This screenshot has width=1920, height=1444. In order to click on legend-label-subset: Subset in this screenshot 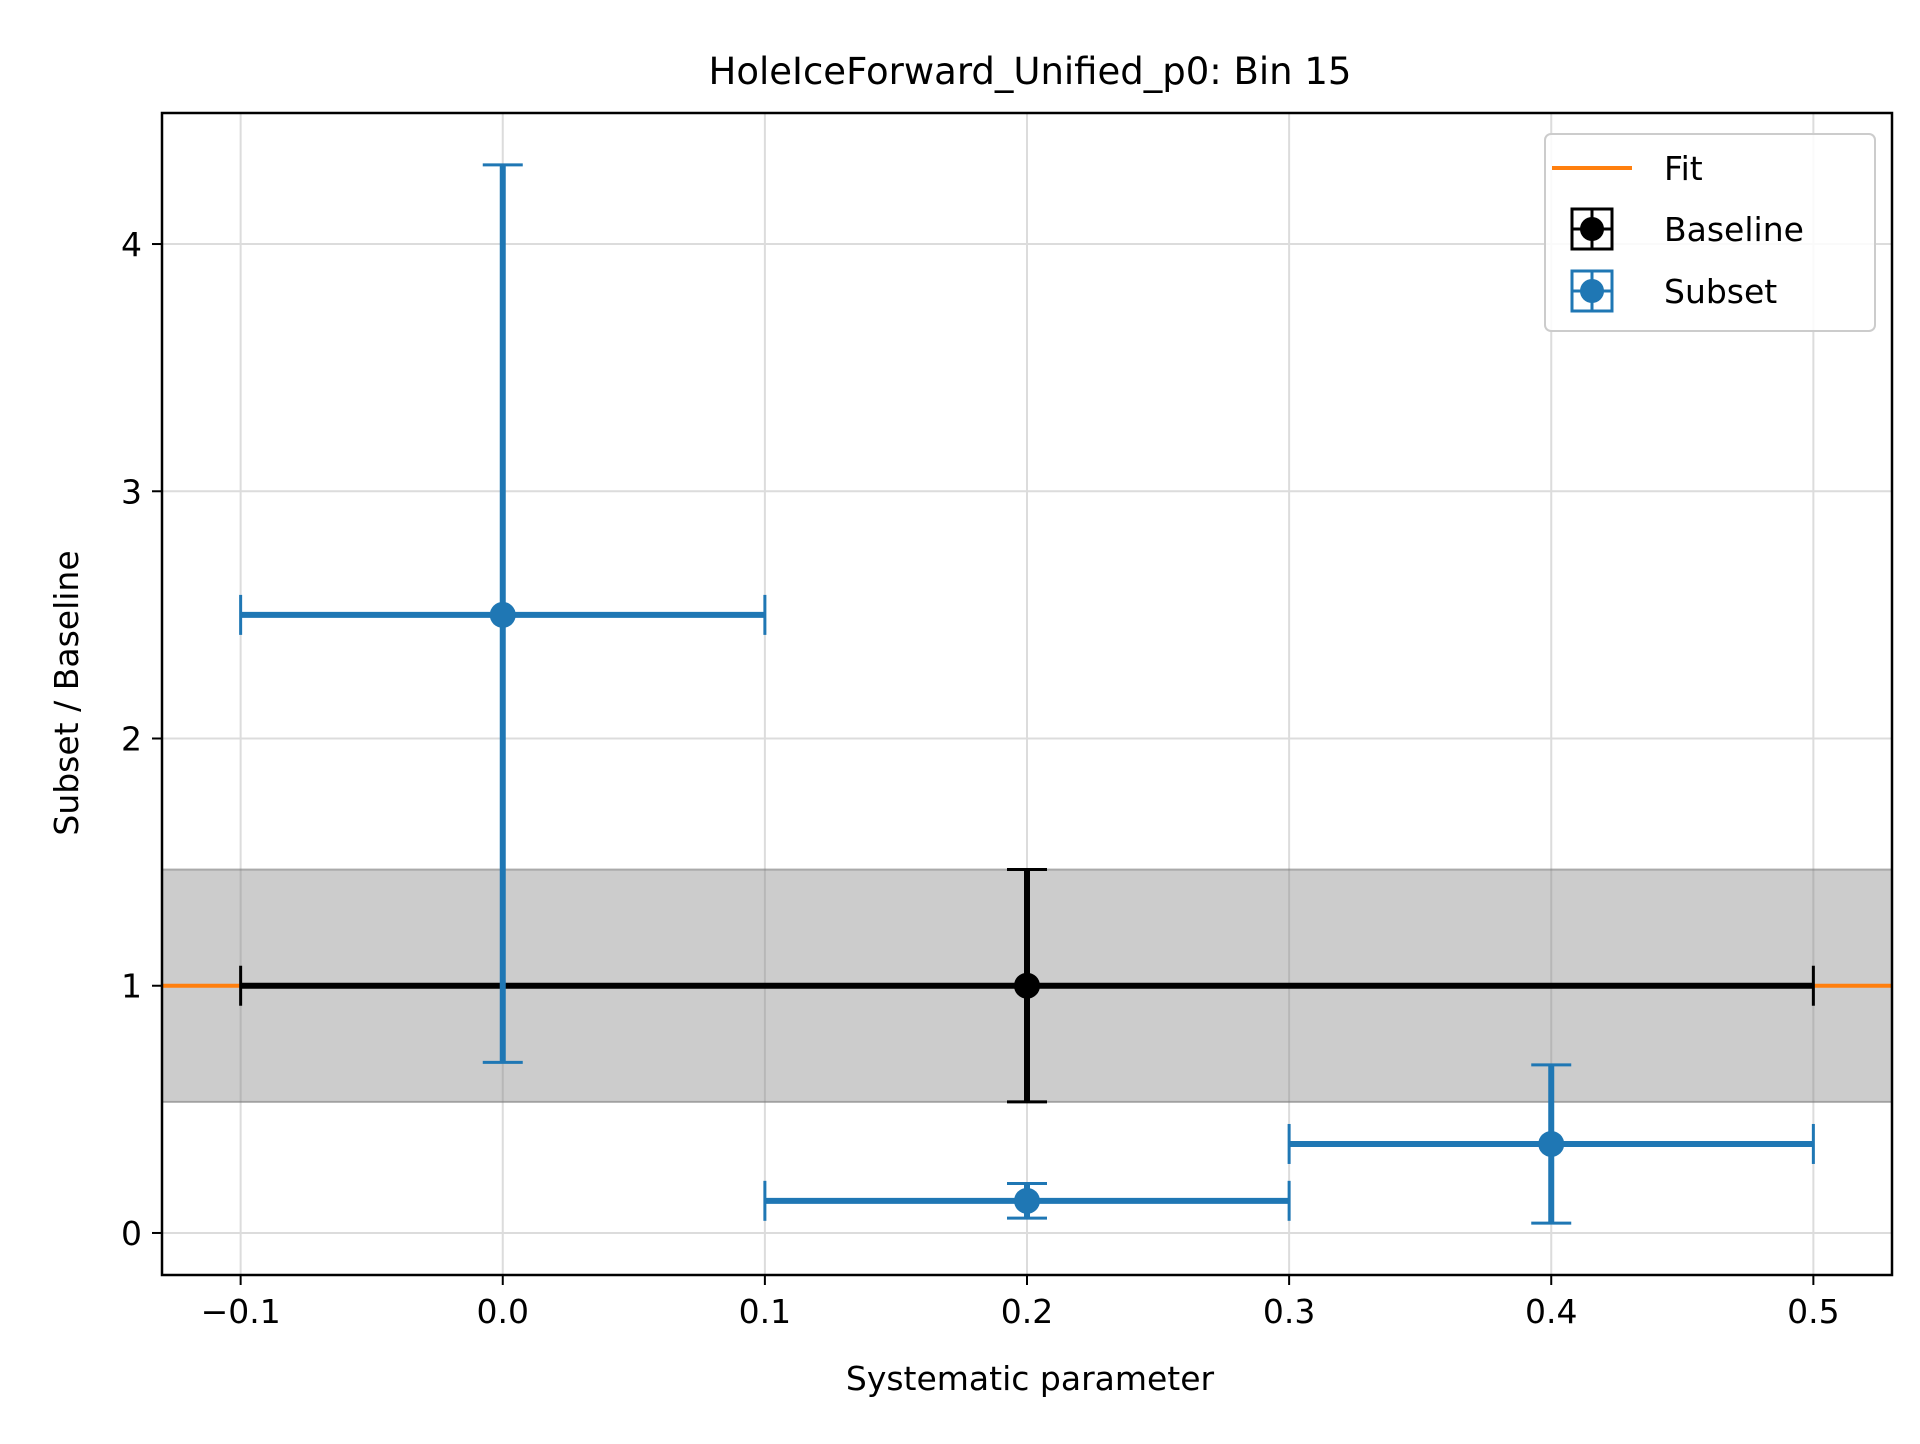, I will do `click(1720, 291)`.